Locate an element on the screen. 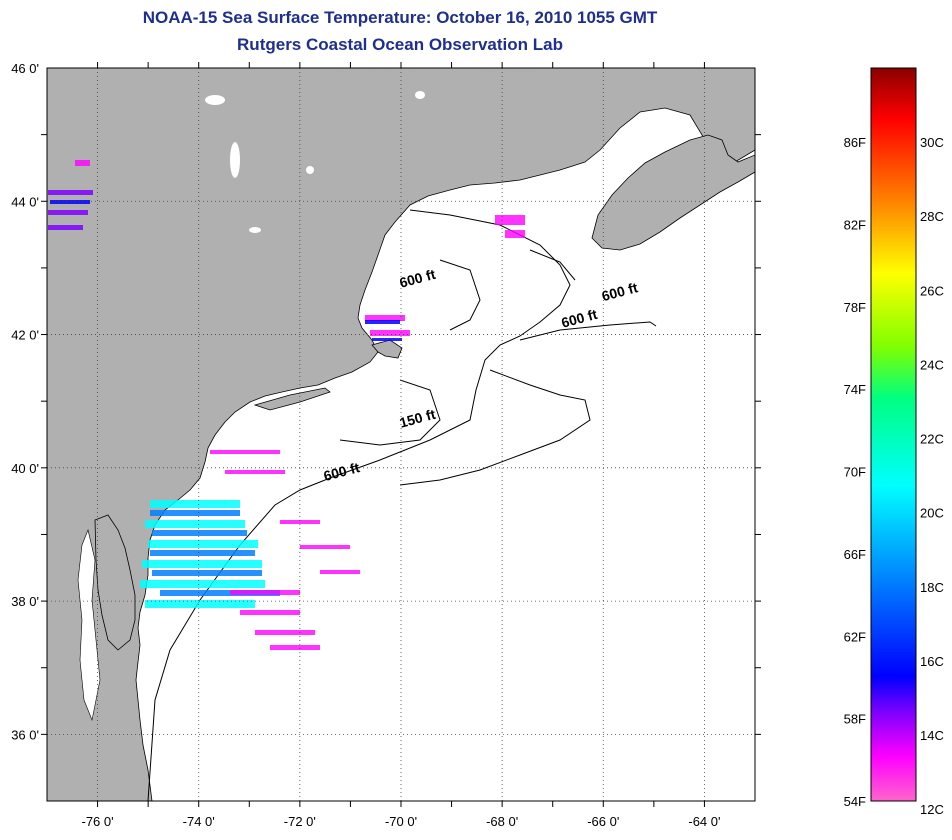 The image size is (952, 840). x-tick-label: -66 0' is located at coordinates (603, 821).